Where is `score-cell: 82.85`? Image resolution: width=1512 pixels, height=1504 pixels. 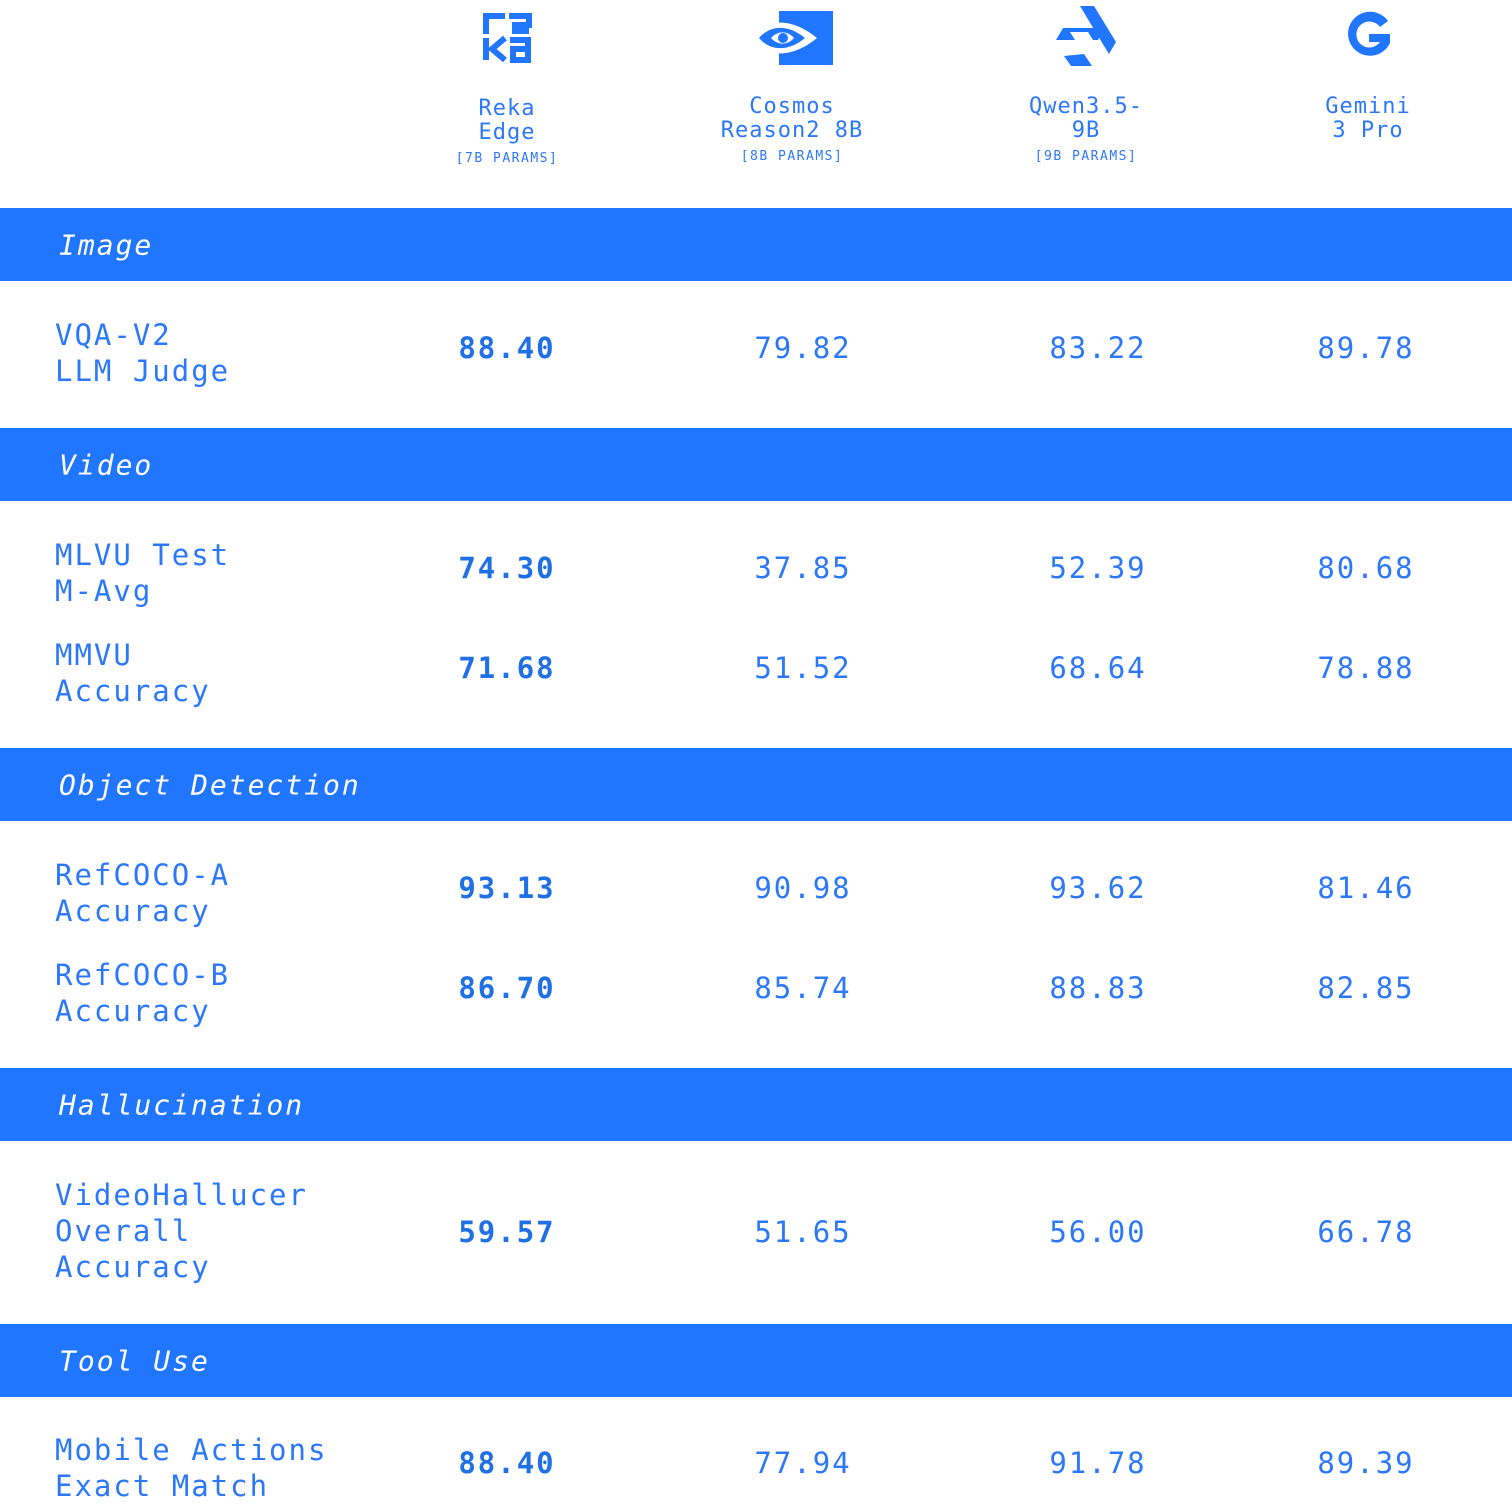
score-cell: 82.85 is located at coordinates (1366, 988).